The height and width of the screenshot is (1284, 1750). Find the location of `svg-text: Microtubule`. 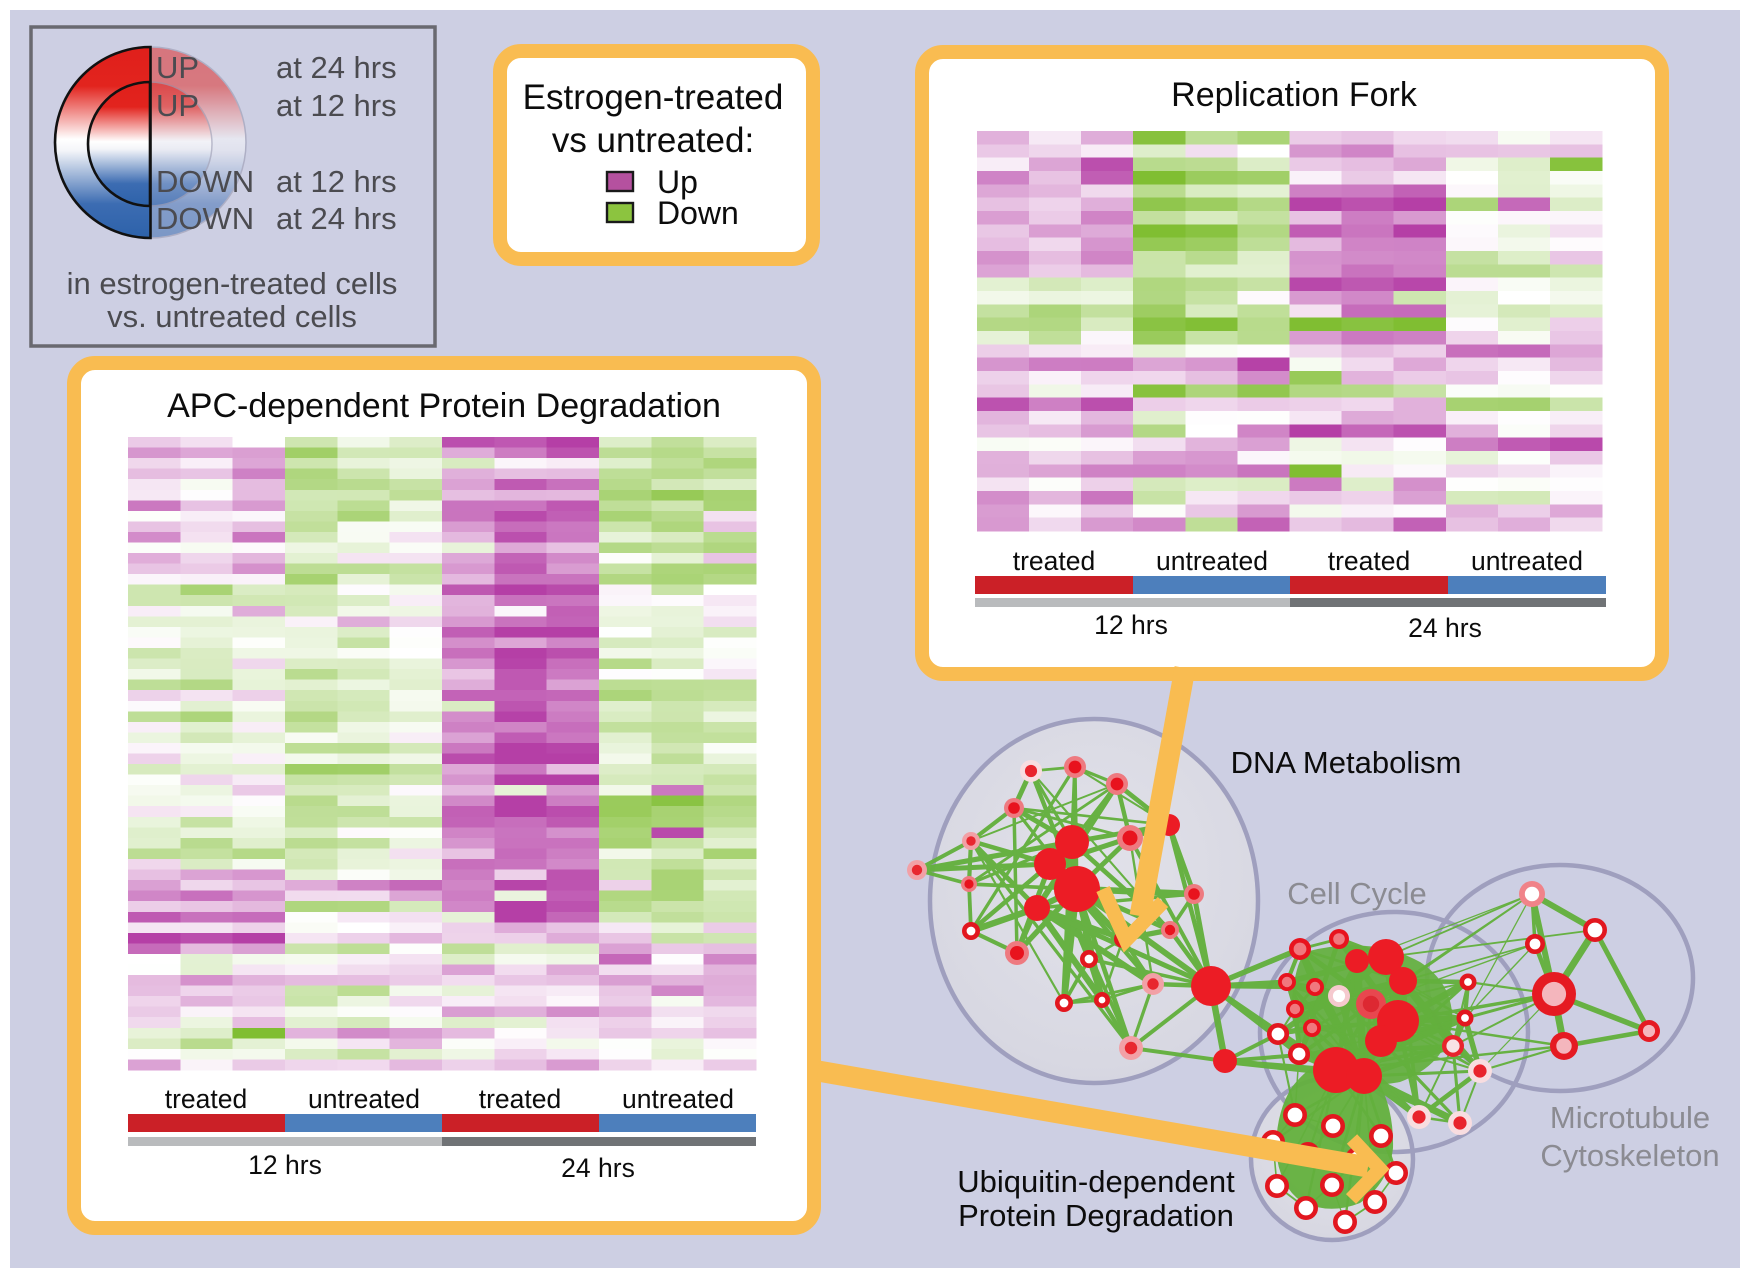

svg-text: Microtubule is located at coordinates (1630, 1117).